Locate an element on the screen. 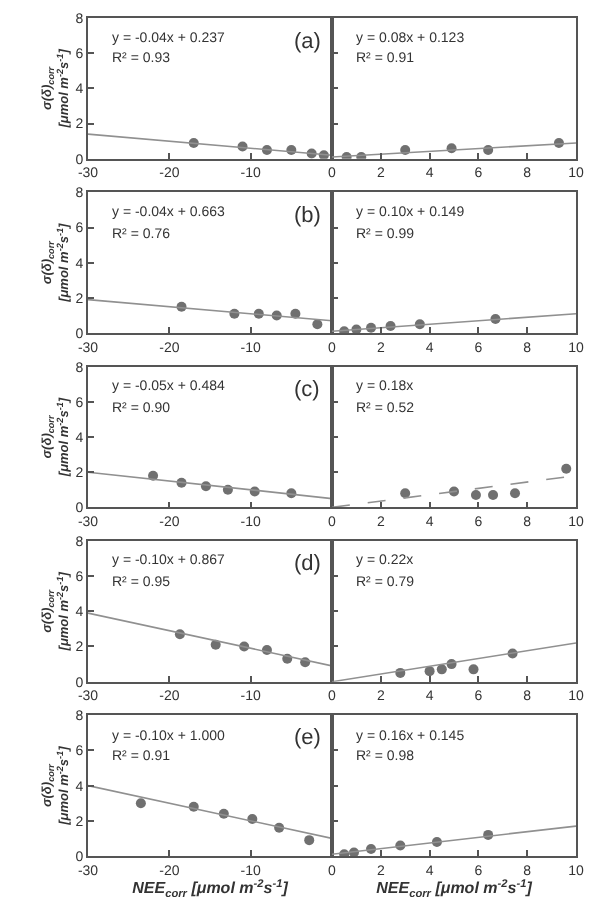  annotation: (a) is located at coordinates (307, 42).